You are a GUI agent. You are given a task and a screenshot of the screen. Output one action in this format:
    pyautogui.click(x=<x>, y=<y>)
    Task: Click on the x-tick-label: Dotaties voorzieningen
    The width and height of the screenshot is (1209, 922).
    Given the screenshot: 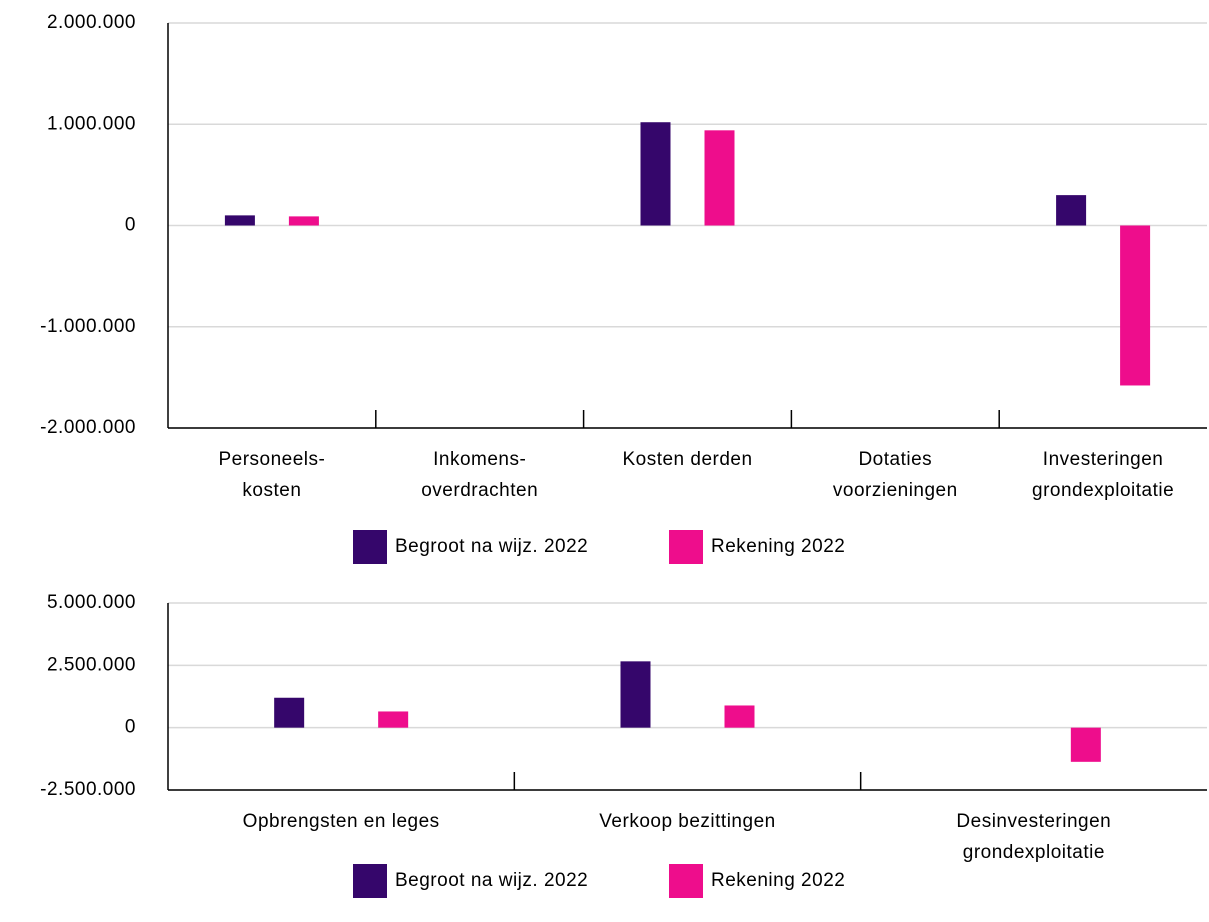 What is the action you would take?
    pyautogui.click(x=895, y=475)
    